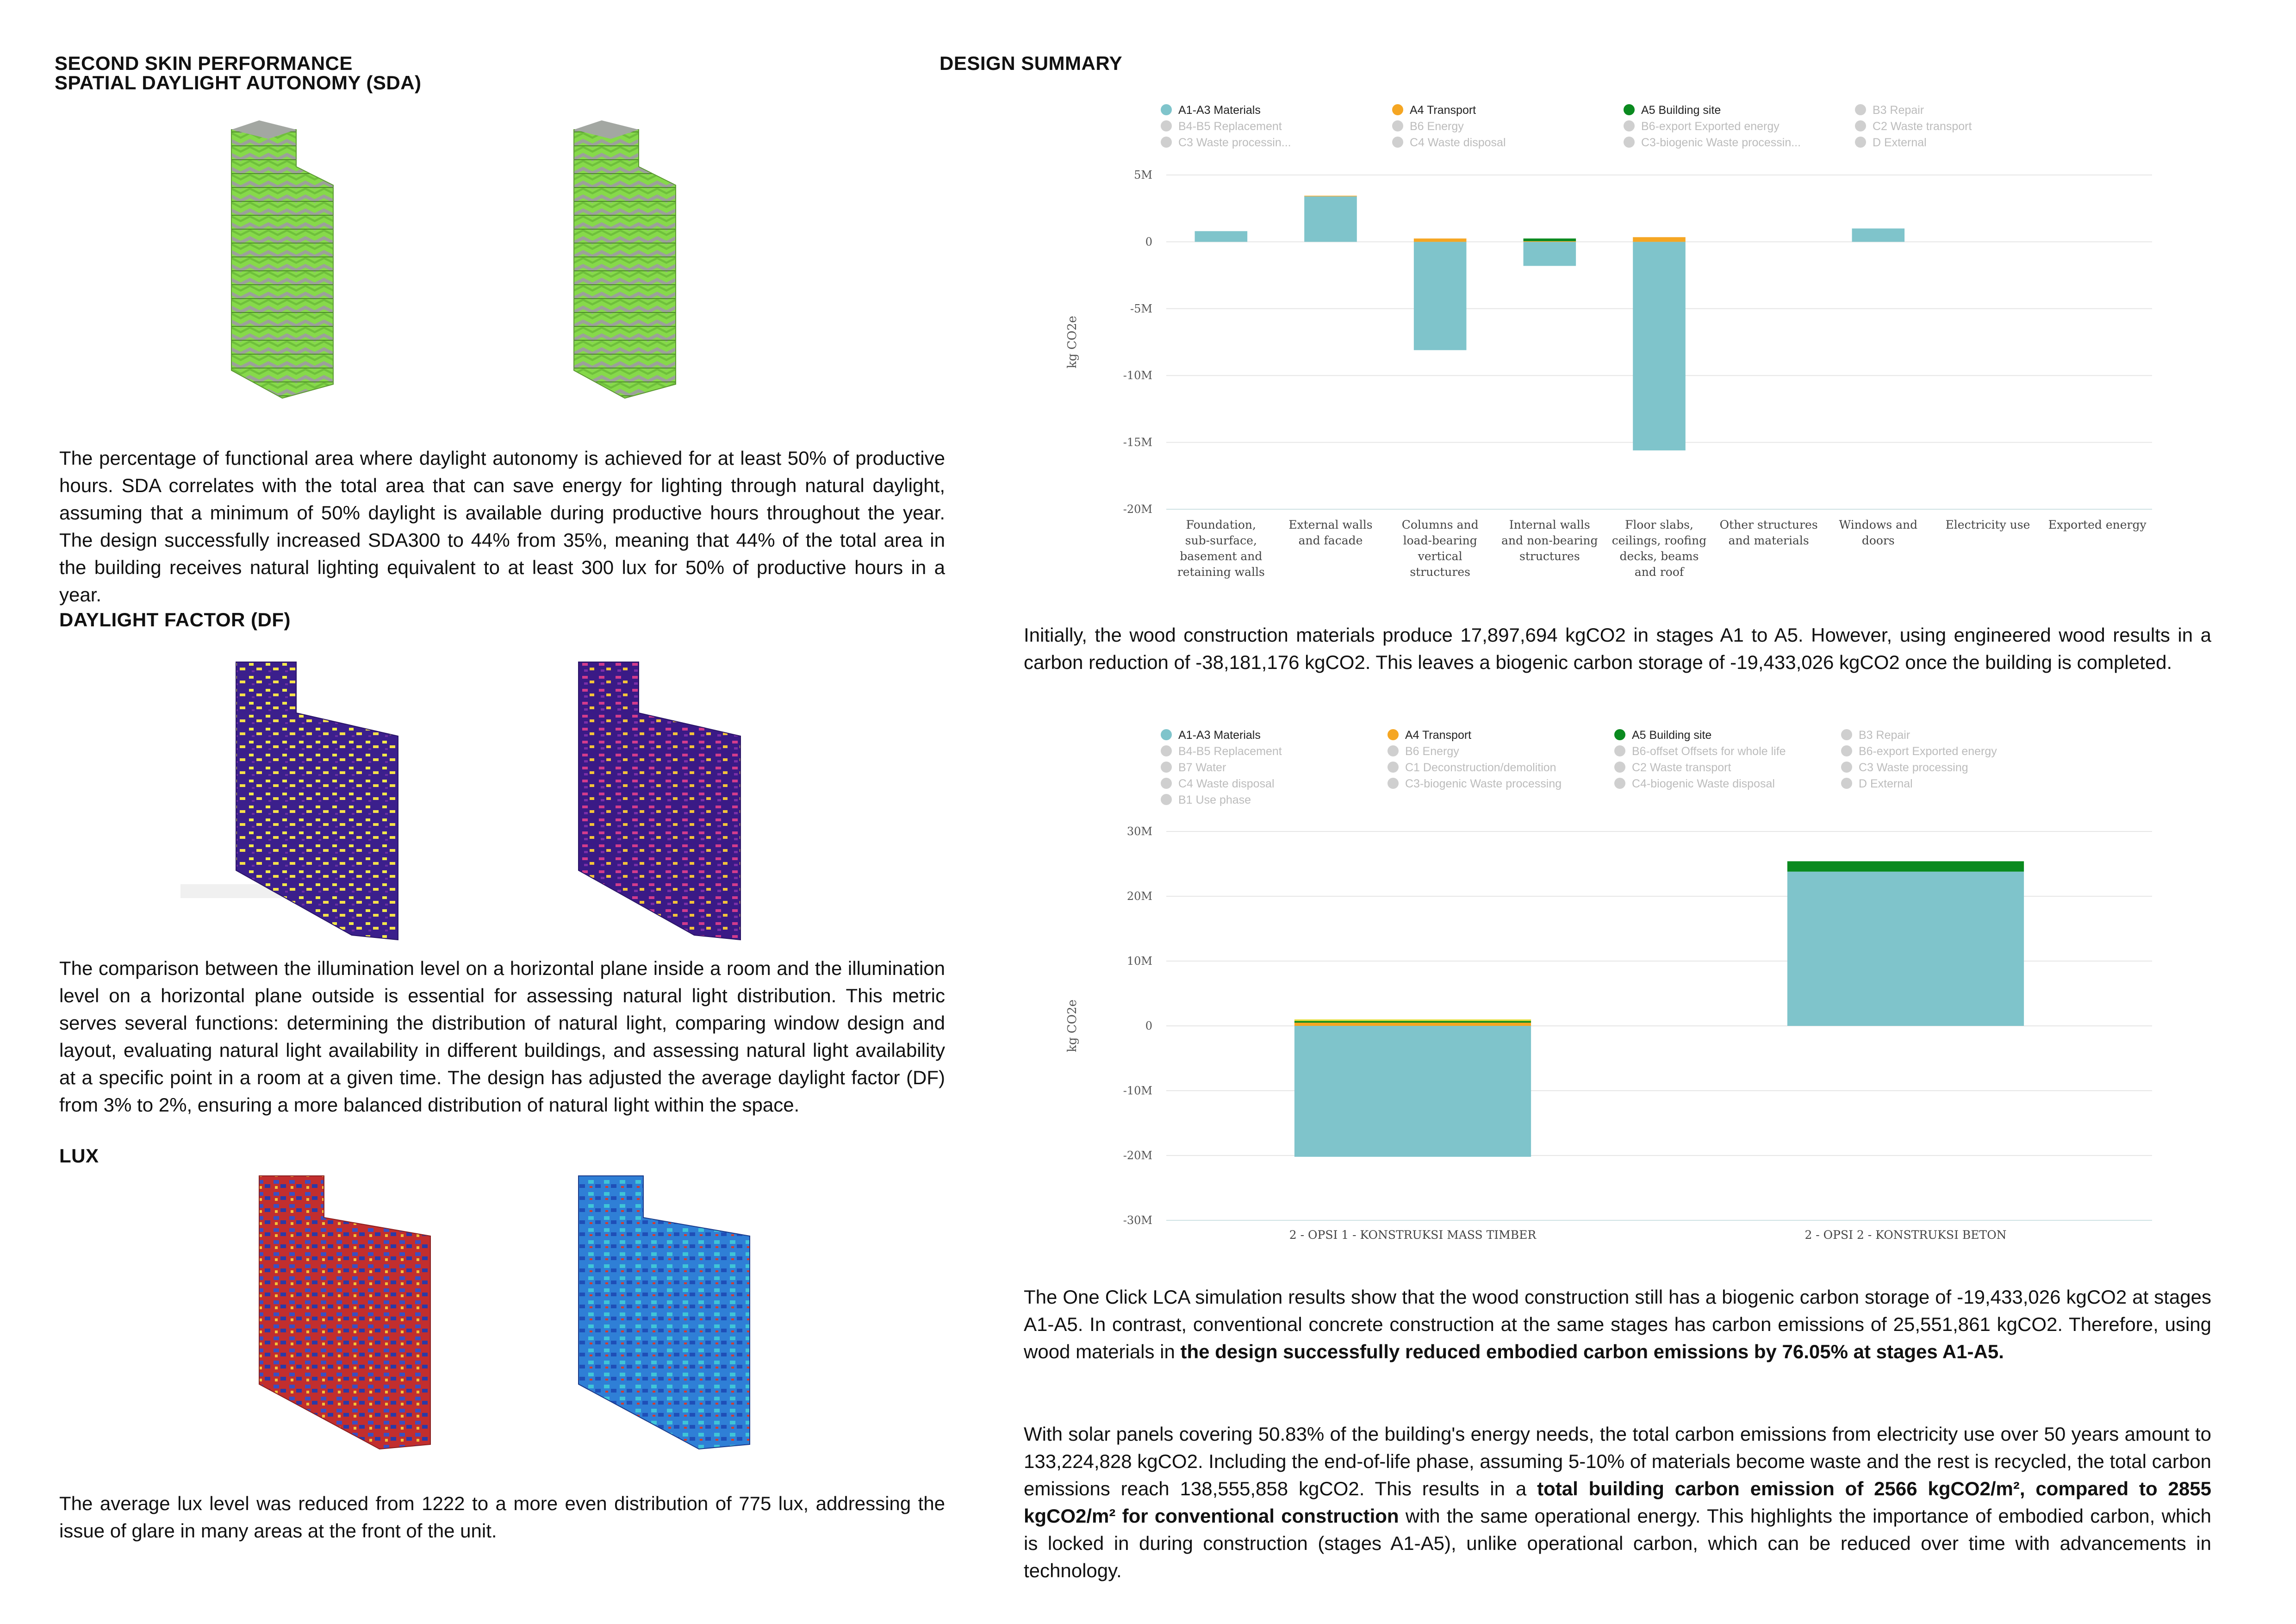  Describe the element at coordinates (453, 259) in the screenshot. I see `sda-render-images` at that location.